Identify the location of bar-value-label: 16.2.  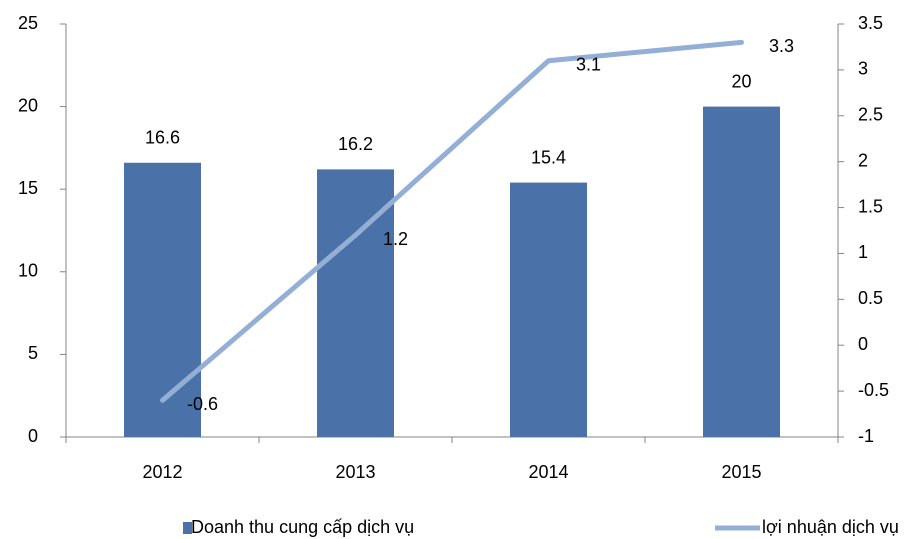
(355, 144).